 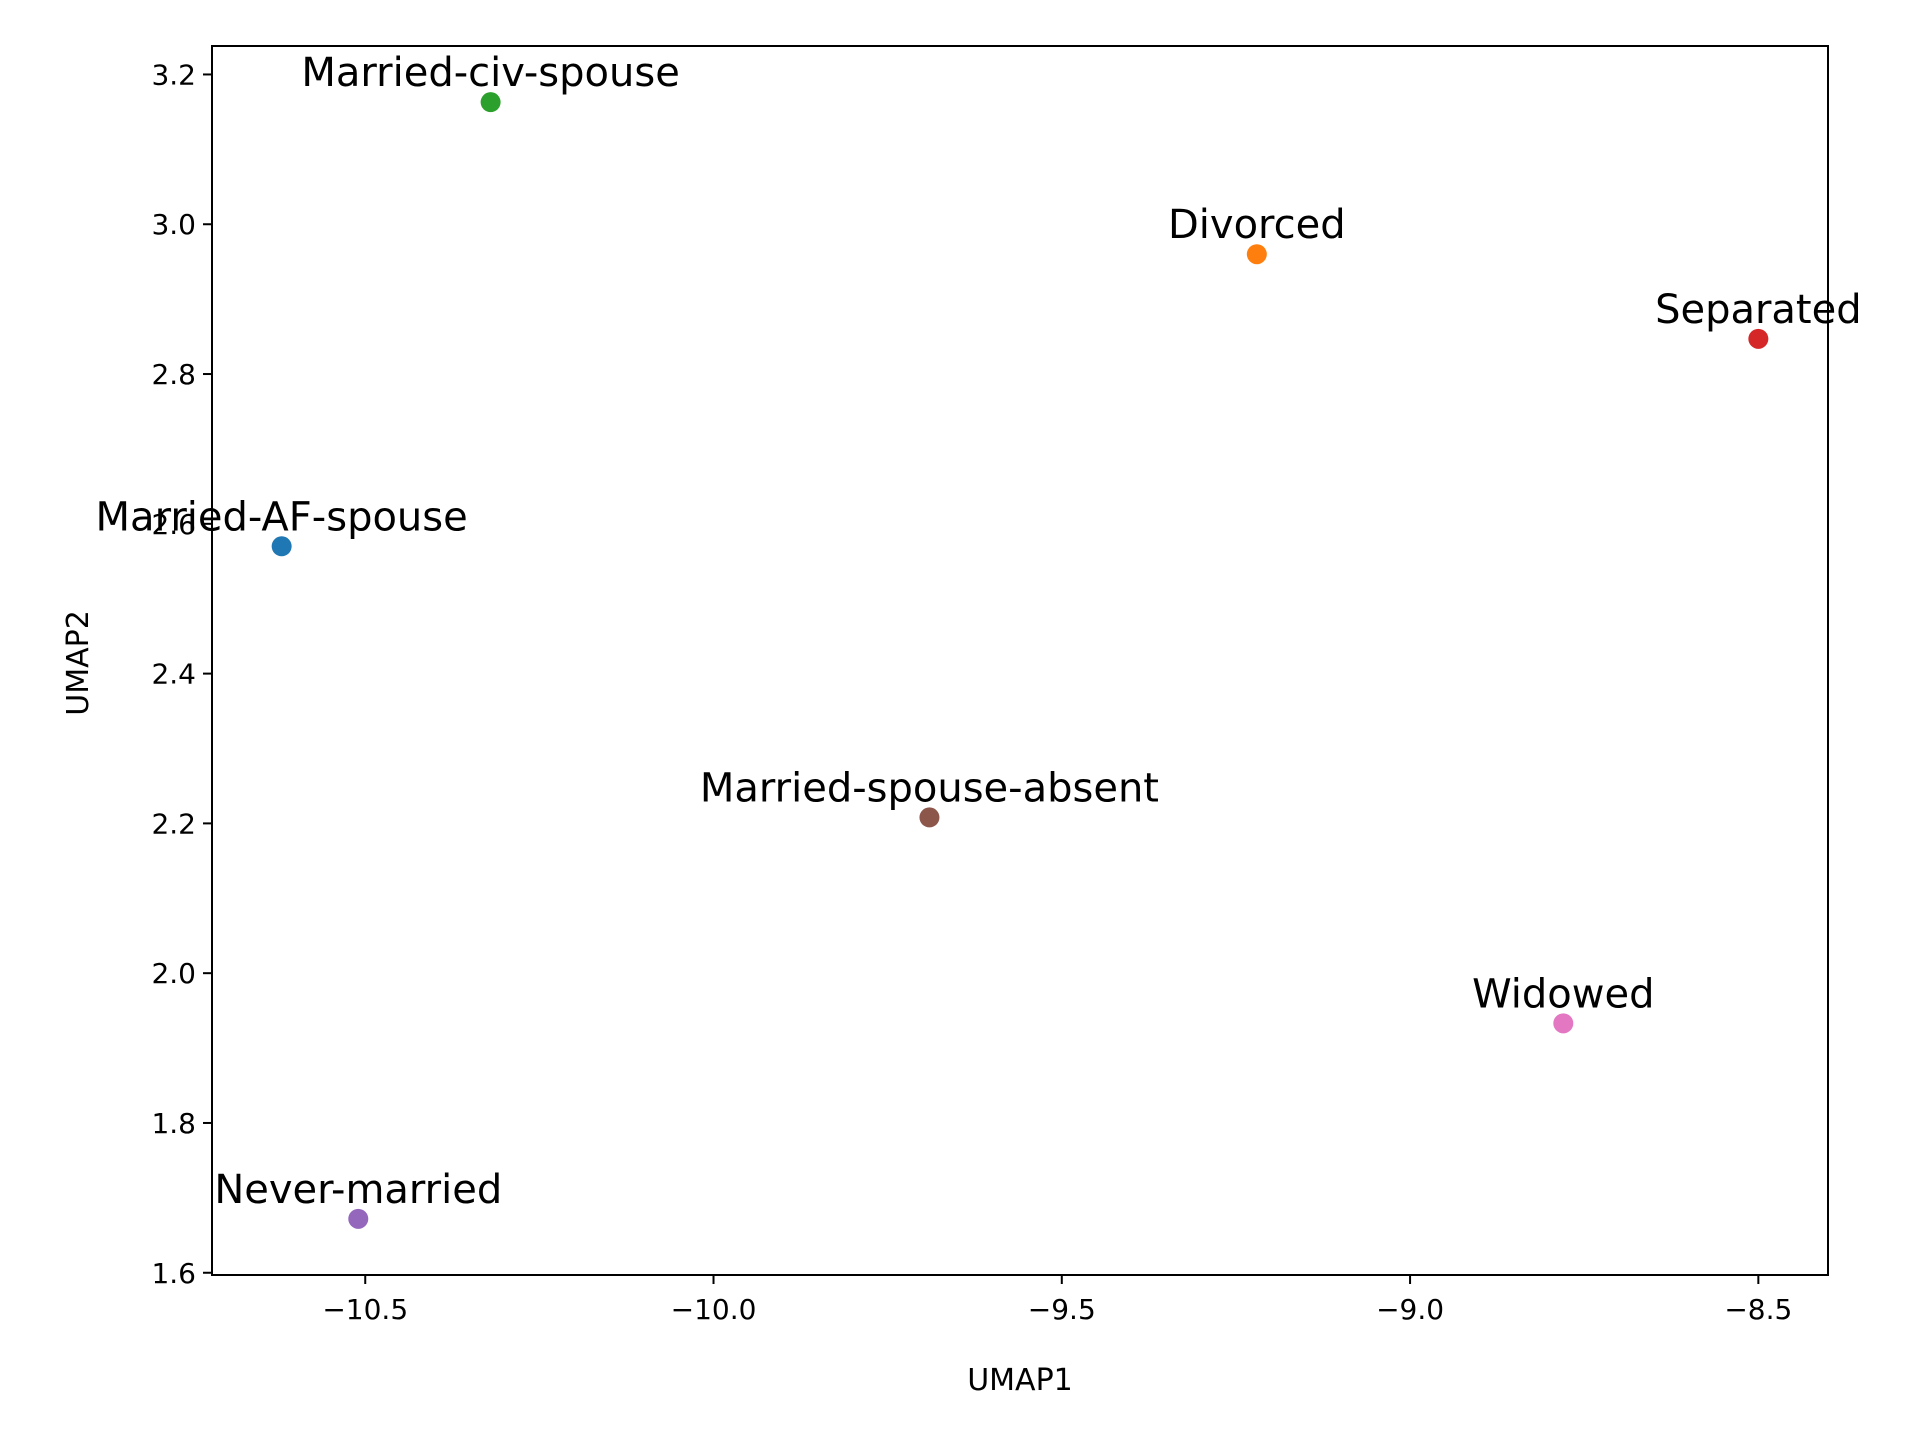 I want to click on x-tick-label: −10.0, so click(x=714, y=1309).